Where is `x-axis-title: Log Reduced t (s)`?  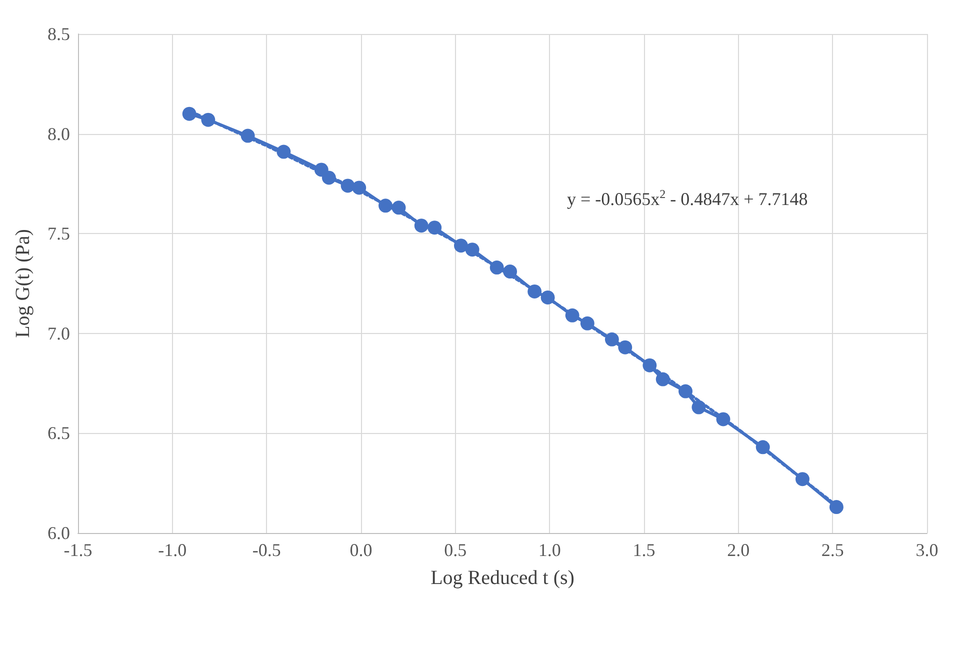
x-axis-title: Log Reduced t (s) is located at coordinates (502, 578).